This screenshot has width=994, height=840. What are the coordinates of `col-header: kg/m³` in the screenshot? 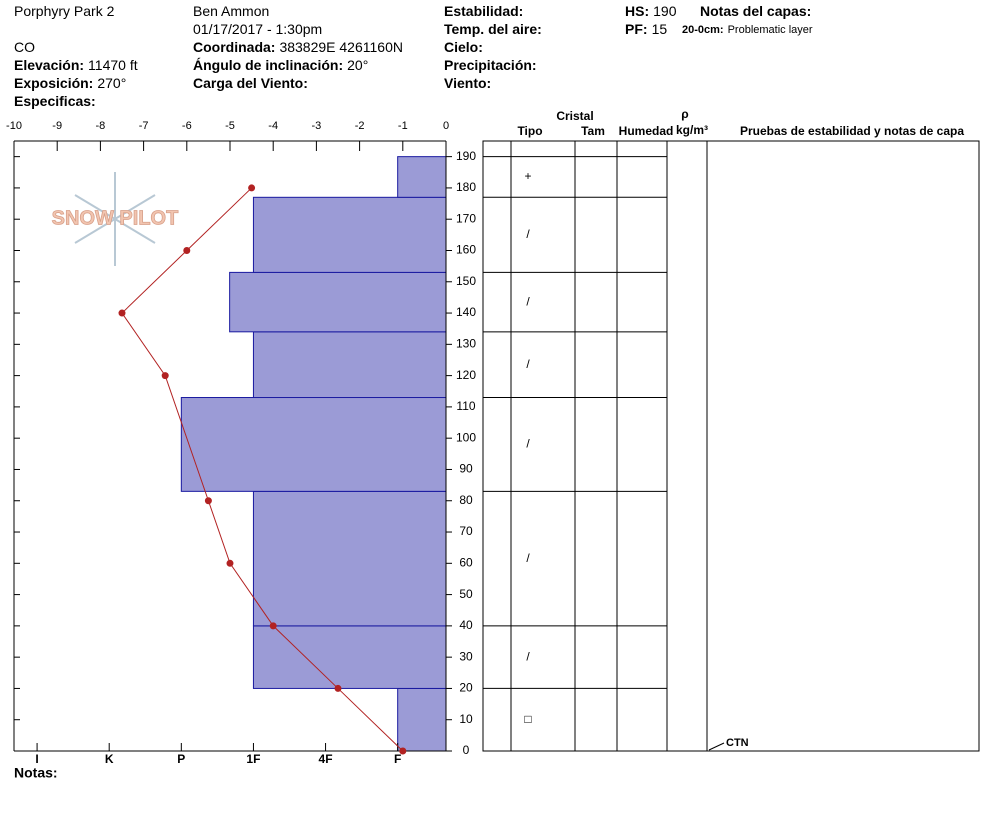 It's located at (692, 130).